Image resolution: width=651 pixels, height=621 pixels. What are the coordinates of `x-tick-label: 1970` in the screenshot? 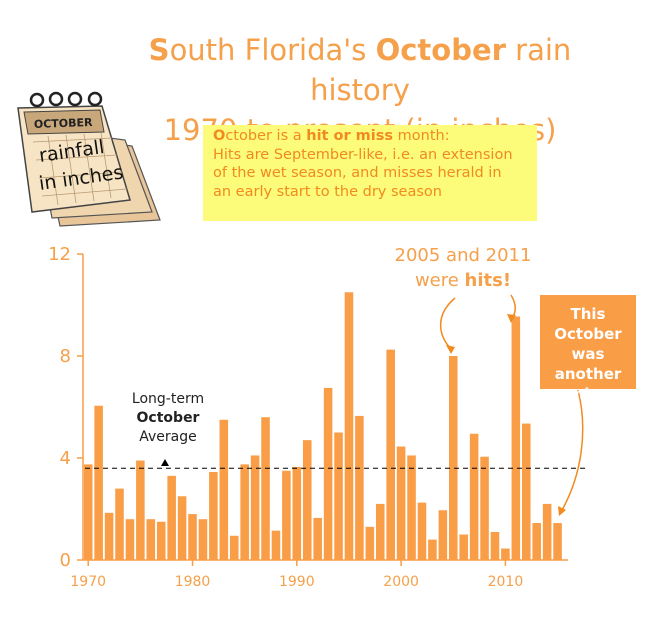 It's located at (88, 582).